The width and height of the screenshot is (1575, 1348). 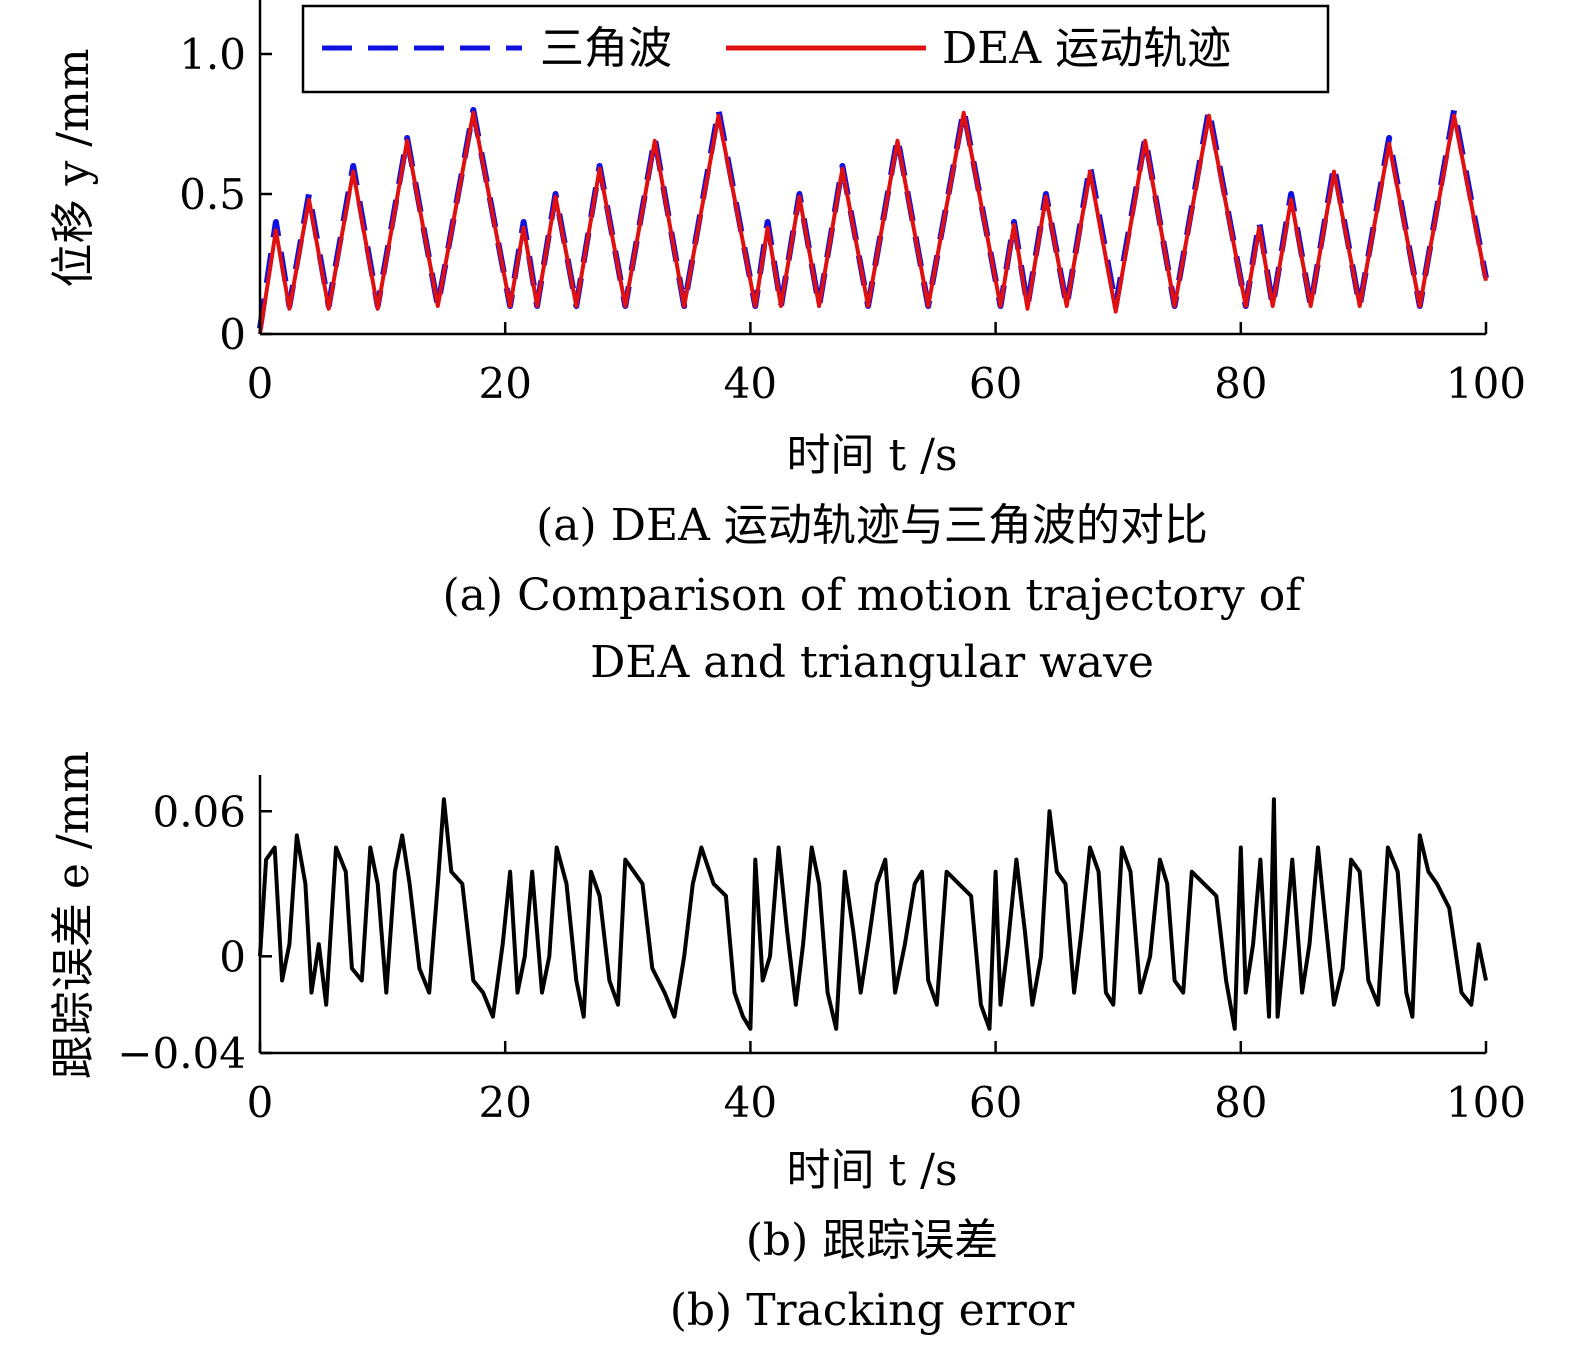 What do you see at coordinates (1240, 1102) in the screenshot?
I see `chart-b-xtick-label: 80` at bounding box center [1240, 1102].